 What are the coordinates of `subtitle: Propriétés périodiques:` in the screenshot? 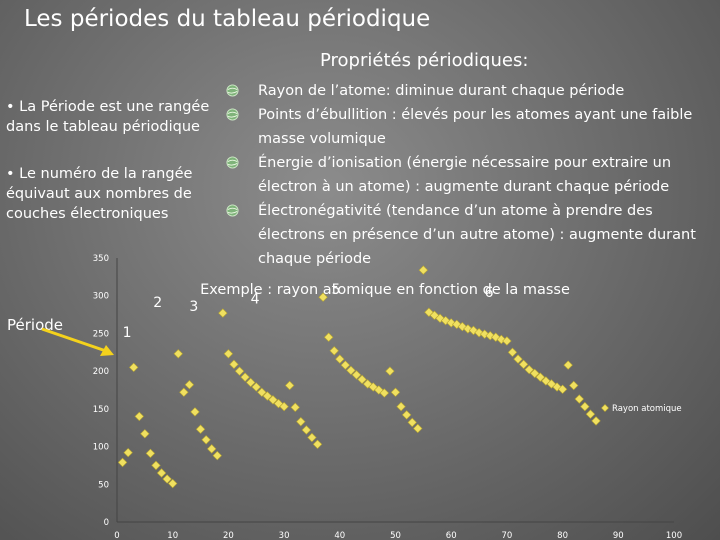 It's located at (424, 60).